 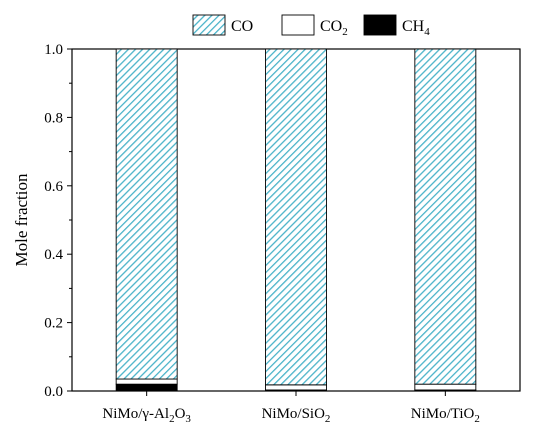 I want to click on y-tick-label: 0.2, so click(x=53, y=324).